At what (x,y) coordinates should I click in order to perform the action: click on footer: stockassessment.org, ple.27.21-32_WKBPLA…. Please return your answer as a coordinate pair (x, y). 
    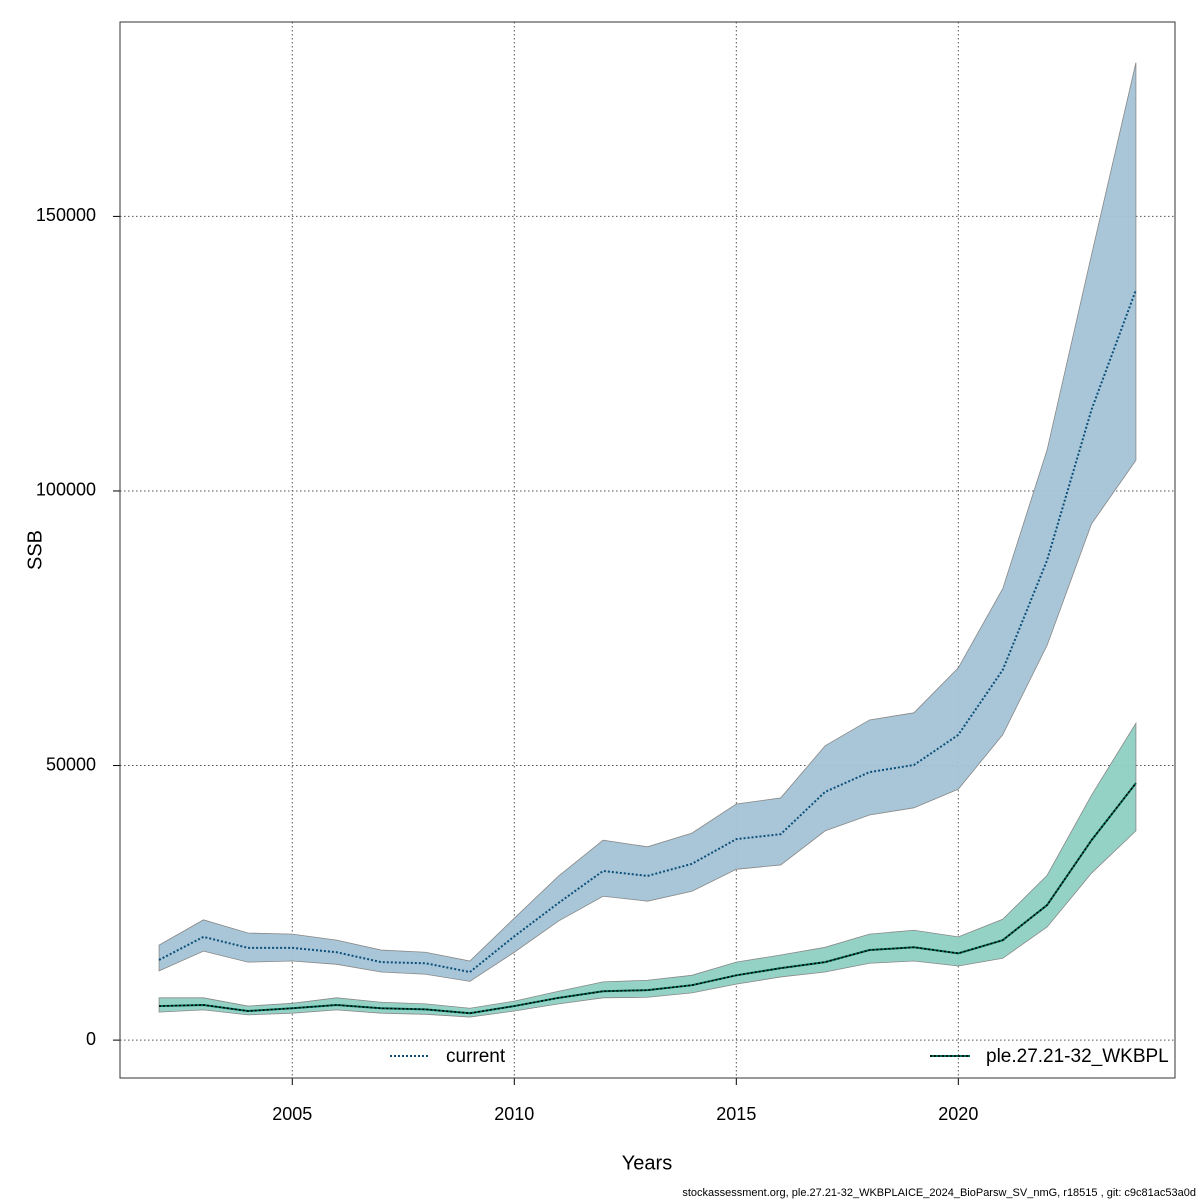
    Looking at the image, I should click on (939, 1193).